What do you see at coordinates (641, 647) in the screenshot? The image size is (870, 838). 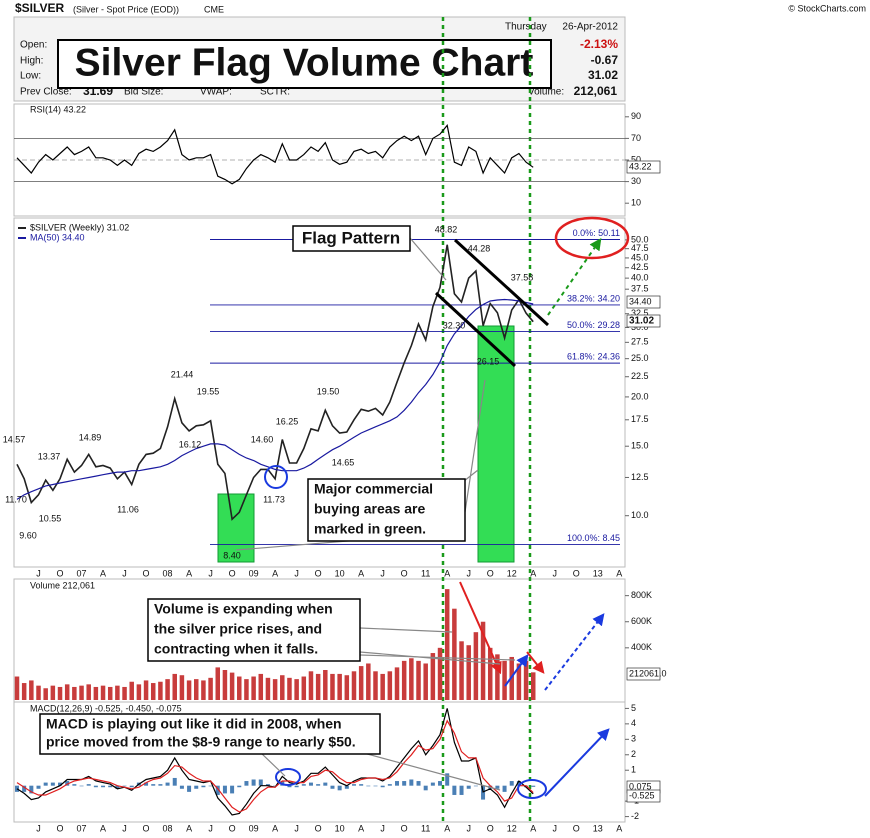 I see `y-tick-label: 400K` at bounding box center [641, 647].